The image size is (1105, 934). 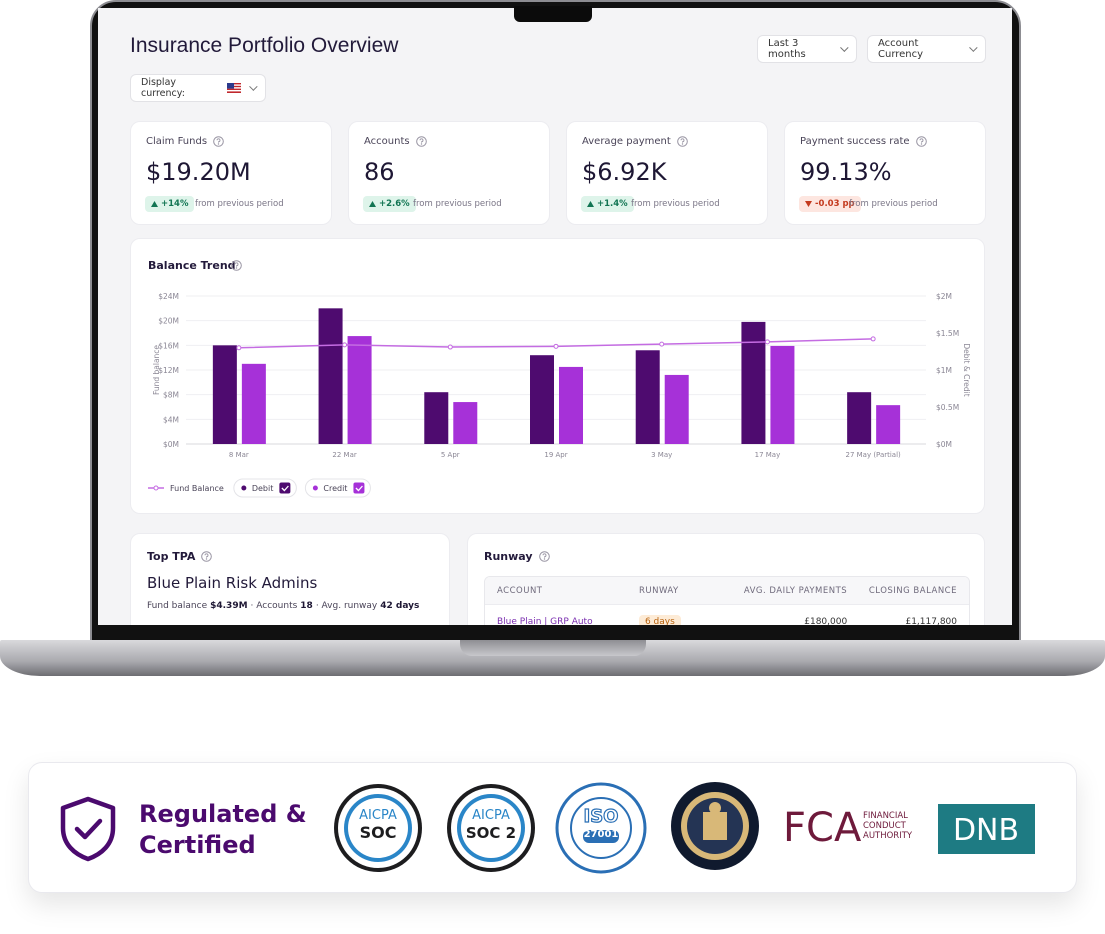 I want to click on x-tick-label: 27 May (Partial), so click(x=873, y=455).